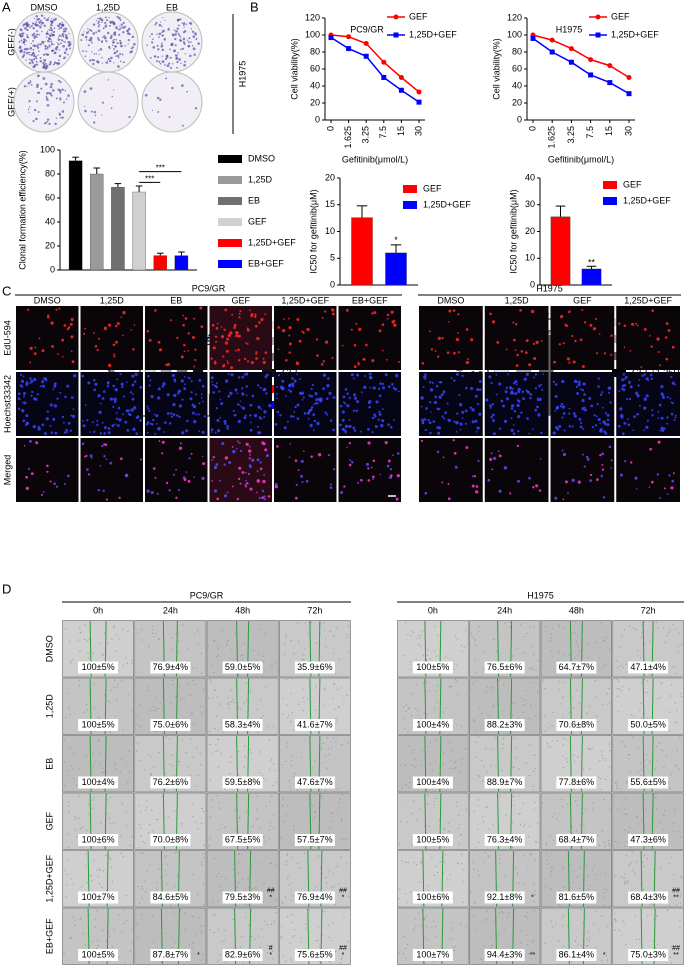 This screenshot has height=974, width=685. Describe the element at coordinates (530, 258) in the screenshot. I see `y-tick-label: 10` at that location.